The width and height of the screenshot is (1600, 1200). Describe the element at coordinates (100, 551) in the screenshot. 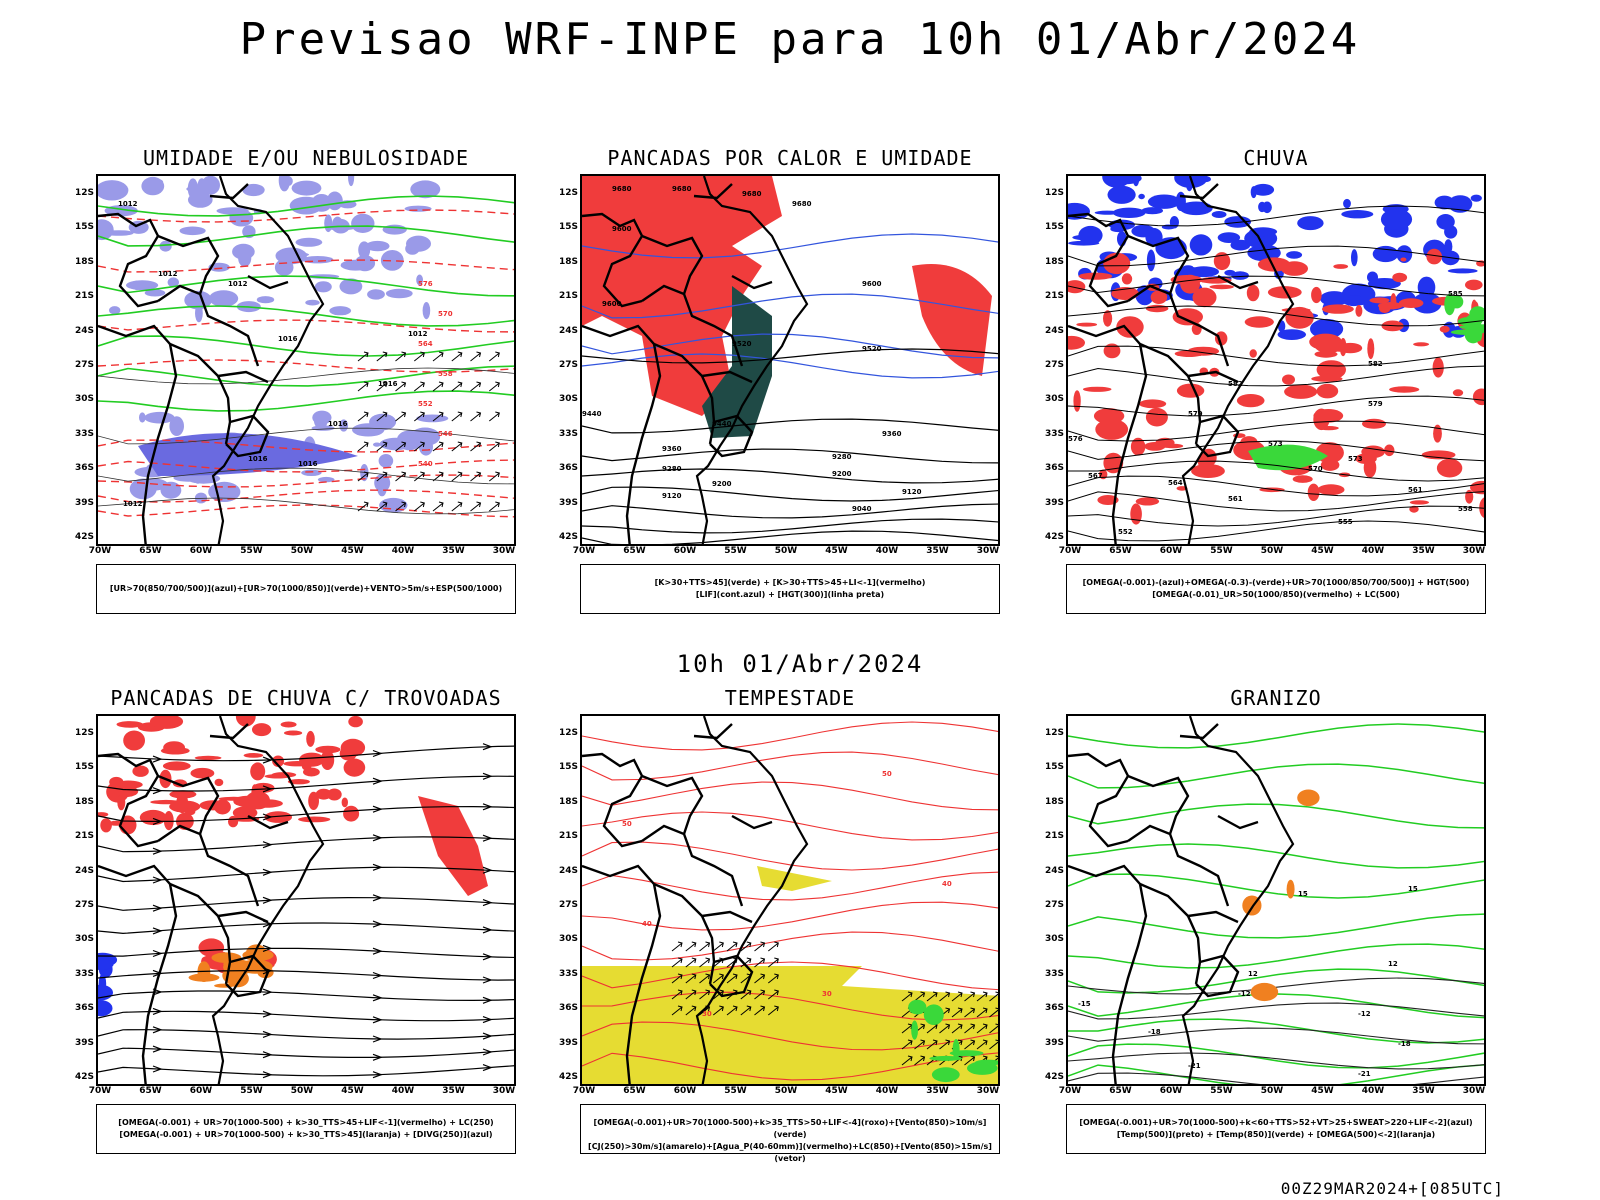

I see `longitude-label: 70W` at that location.